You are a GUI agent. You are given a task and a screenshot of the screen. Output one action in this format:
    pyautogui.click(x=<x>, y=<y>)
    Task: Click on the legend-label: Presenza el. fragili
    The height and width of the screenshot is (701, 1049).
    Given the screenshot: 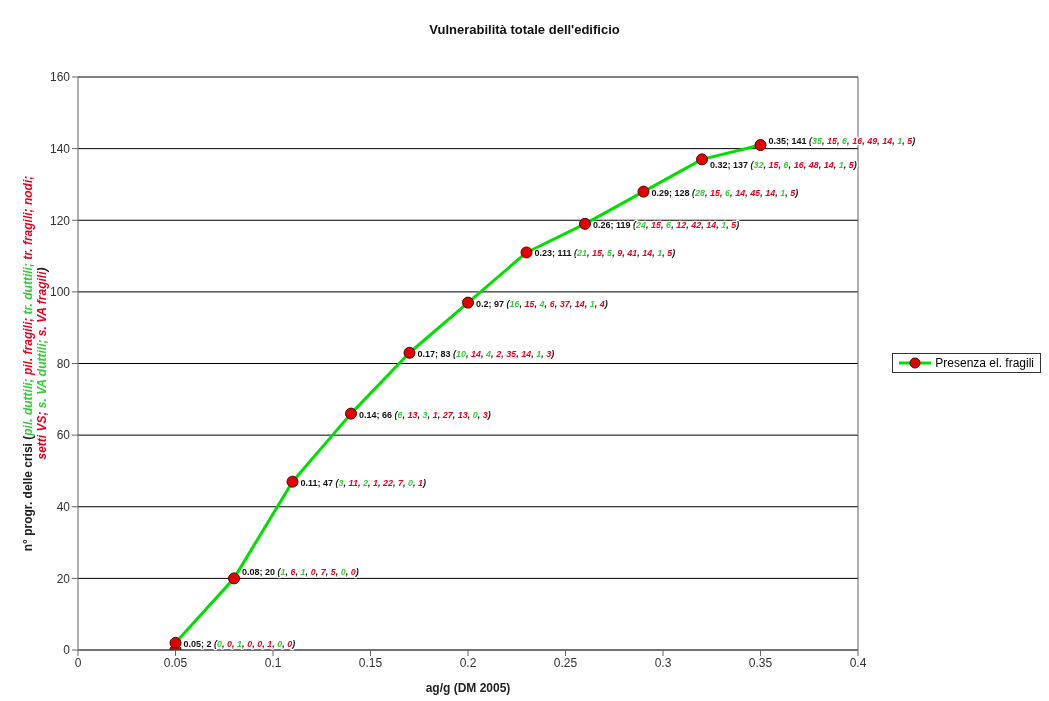 What is the action you would take?
    pyautogui.click(x=984, y=363)
    